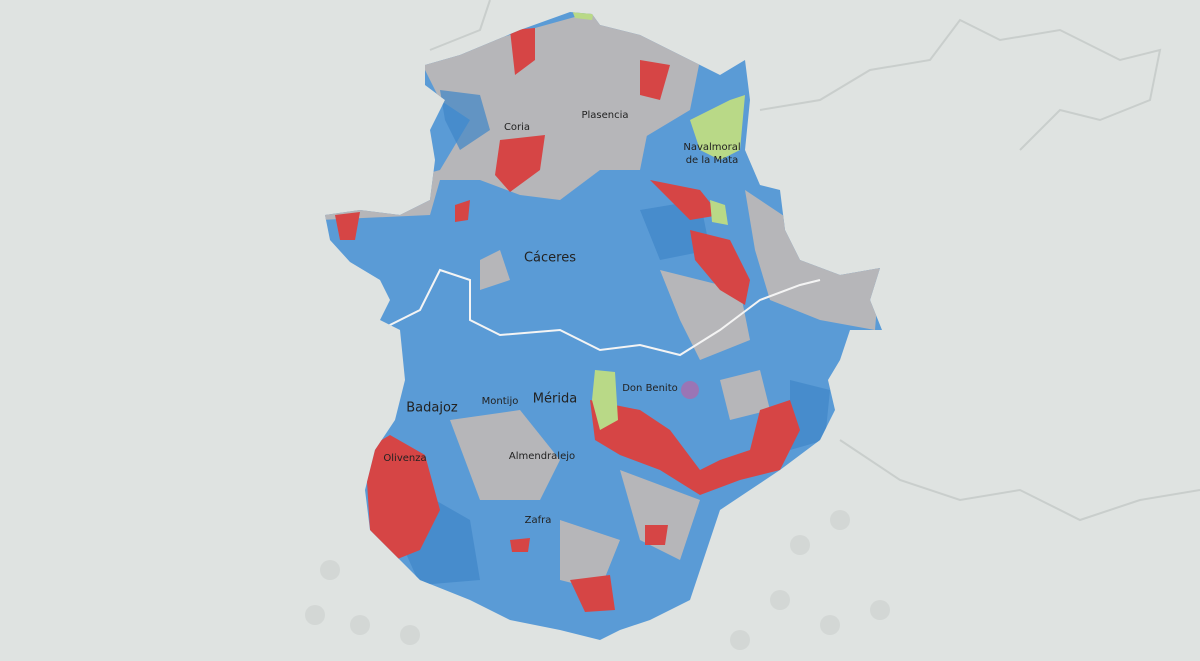  I want to click on purple-area, so click(690, 390).